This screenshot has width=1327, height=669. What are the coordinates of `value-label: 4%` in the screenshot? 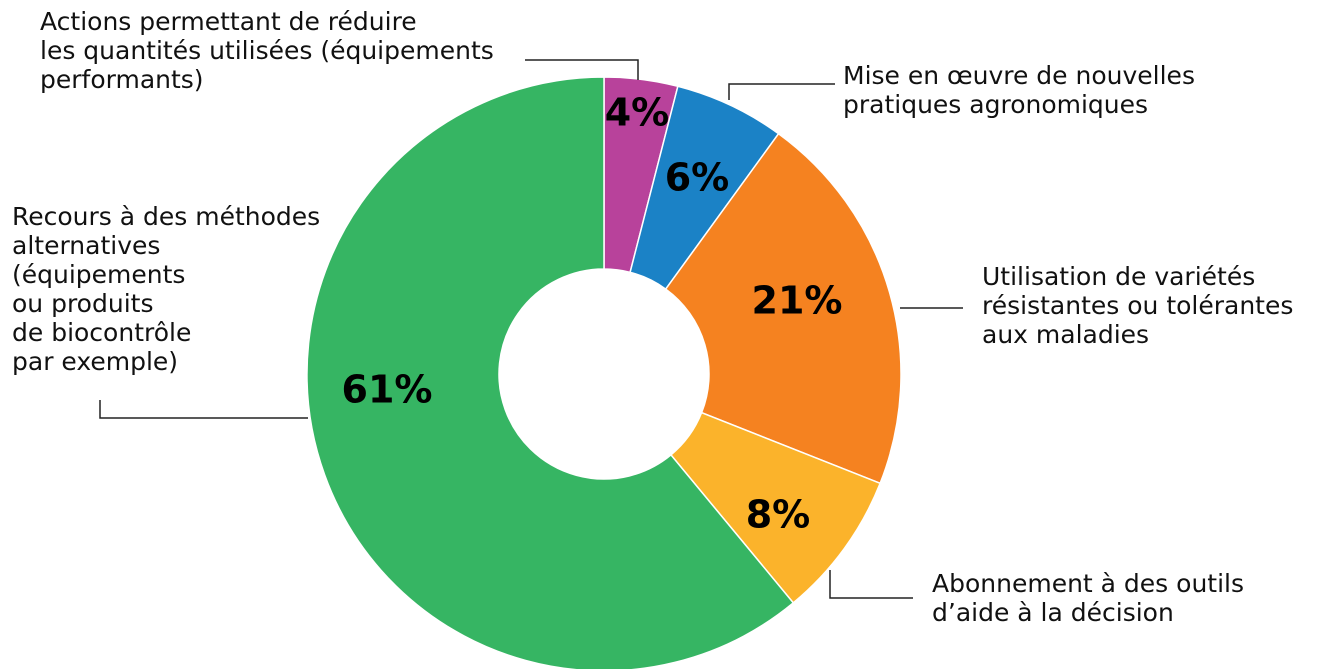 It's located at (637, 113).